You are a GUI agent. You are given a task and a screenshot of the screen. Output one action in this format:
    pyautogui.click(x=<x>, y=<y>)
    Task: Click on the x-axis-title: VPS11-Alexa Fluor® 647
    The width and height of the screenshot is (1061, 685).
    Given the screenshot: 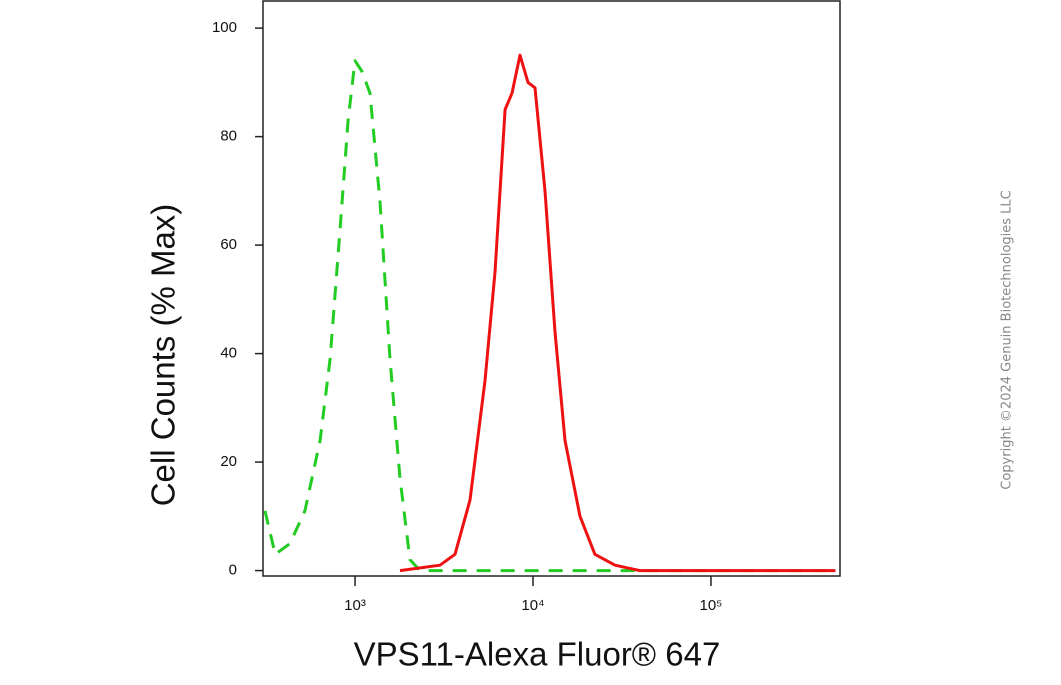 What is the action you would take?
    pyautogui.click(x=537, y=654)
    